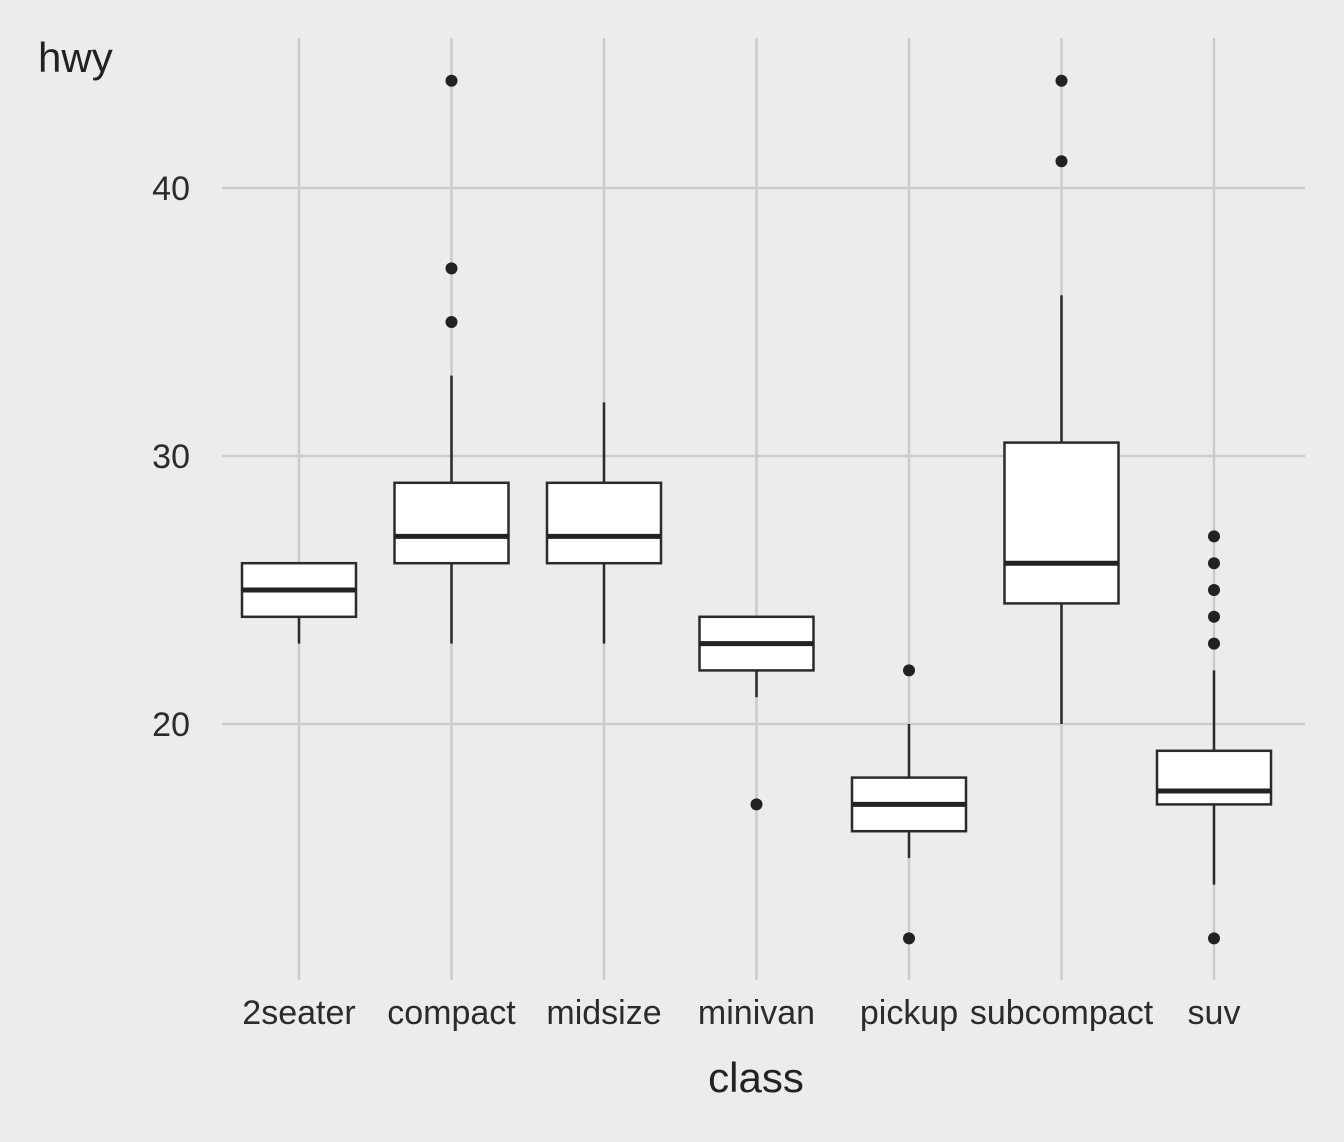 This screenshot has width=1344, height=1142. I want to click on x-tick-label: subcompact, so click(1062, 1013).